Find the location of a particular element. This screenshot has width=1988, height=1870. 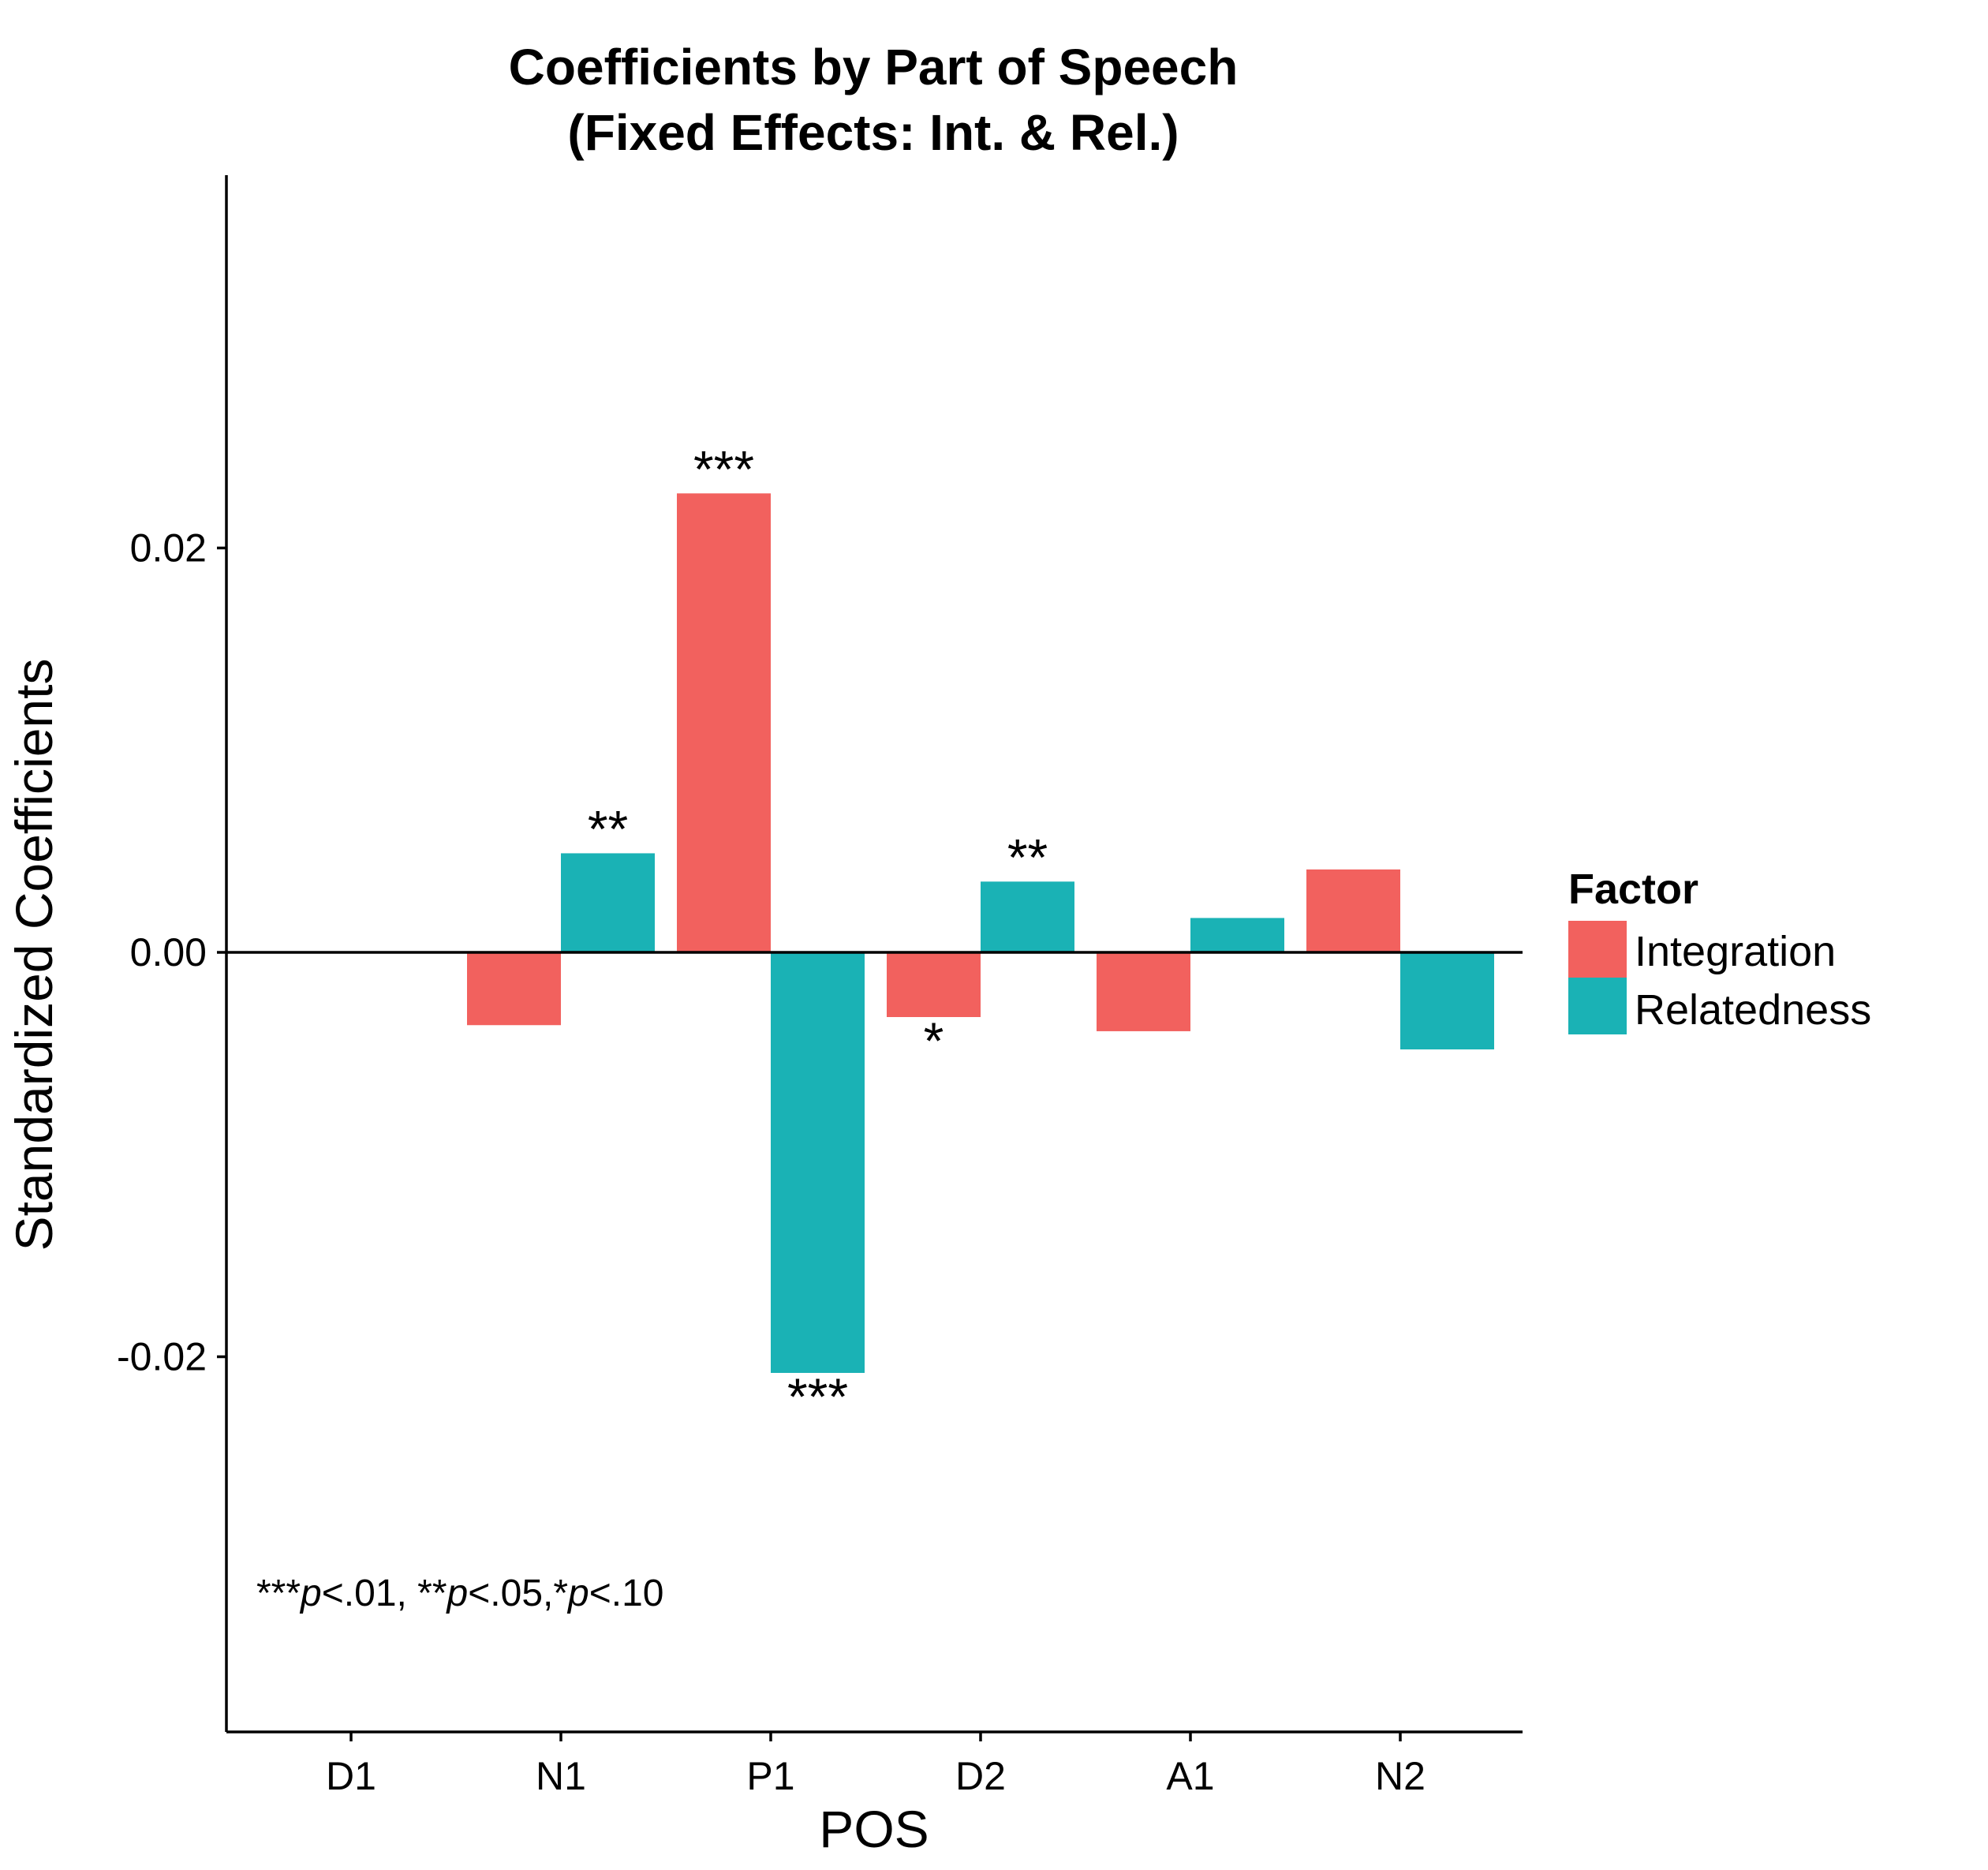

chart-title: Coefficients by Part of Speech is located at coordinates (874, 67).